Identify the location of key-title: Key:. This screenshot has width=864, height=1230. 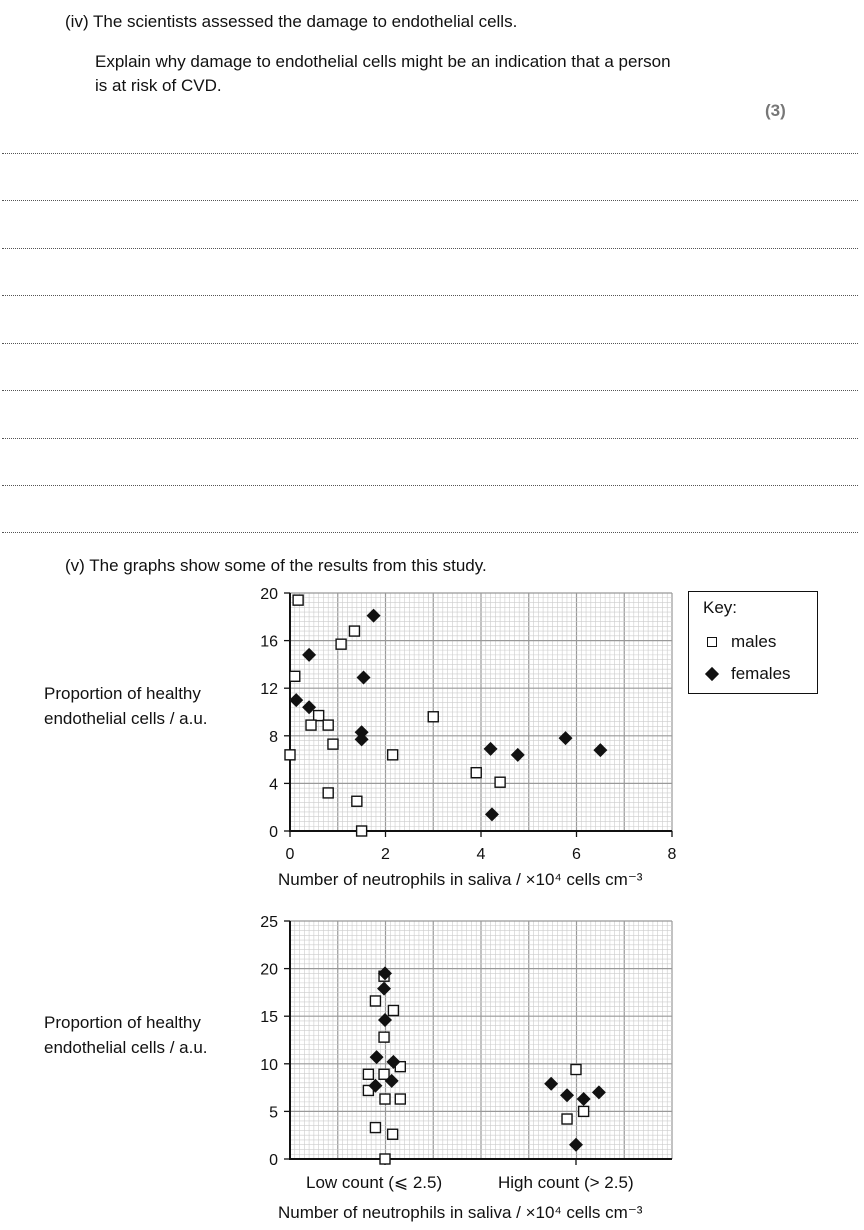
(720, 607).